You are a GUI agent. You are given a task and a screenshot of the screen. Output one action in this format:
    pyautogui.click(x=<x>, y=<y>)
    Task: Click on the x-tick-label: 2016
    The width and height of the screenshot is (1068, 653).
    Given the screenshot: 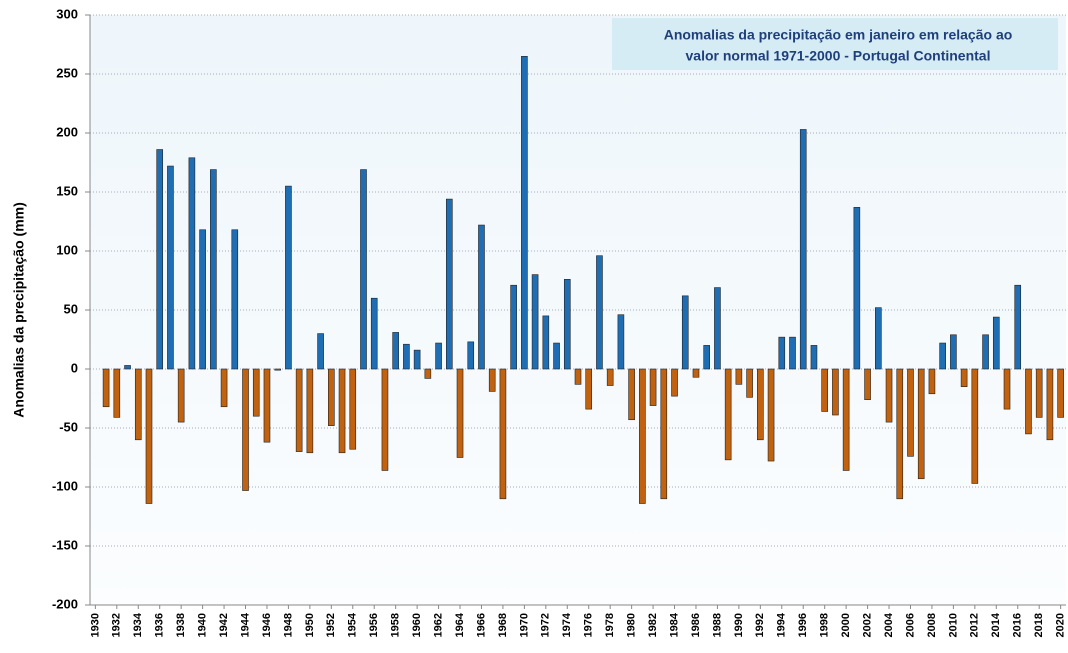 What is the action you would take?
    pyautogui.click(x=1018, y=625)
    